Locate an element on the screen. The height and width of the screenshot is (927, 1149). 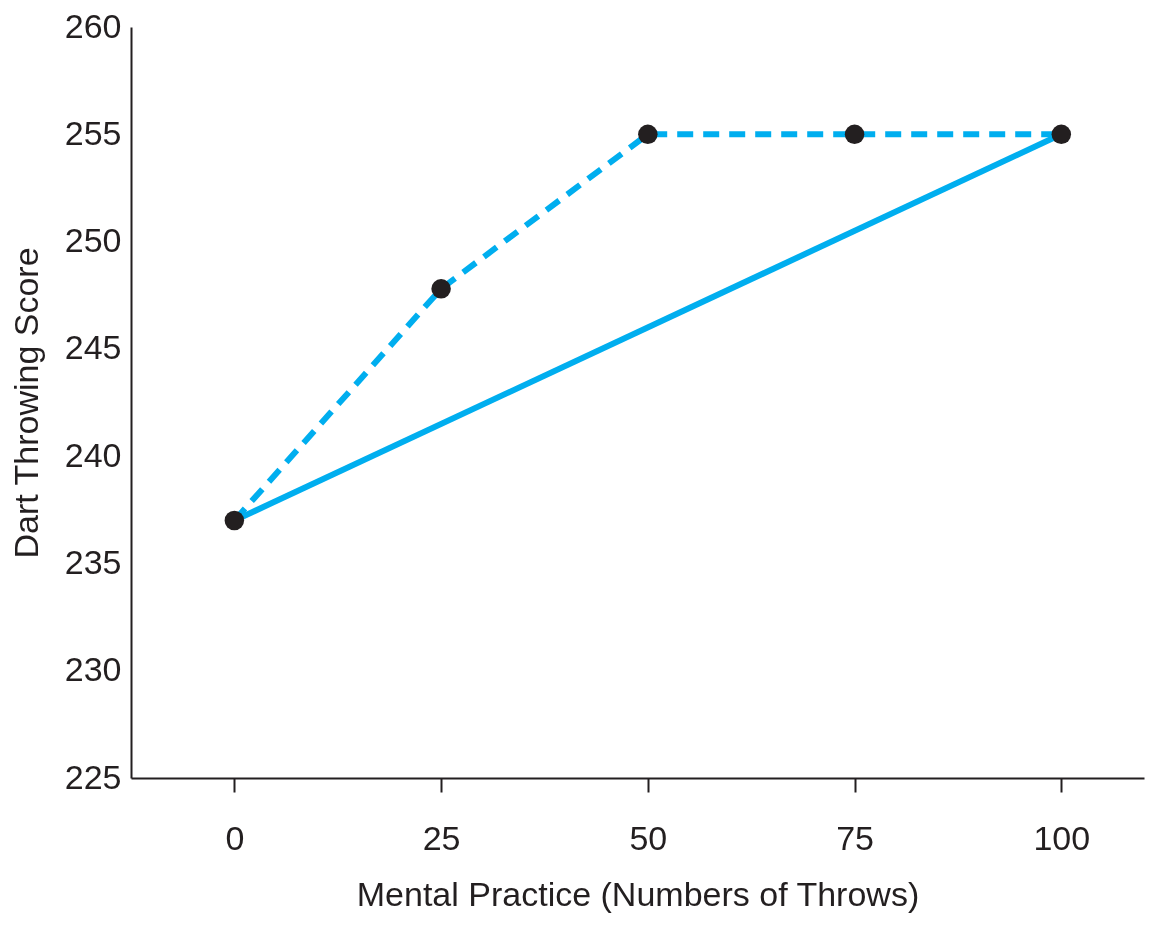
x-tick-label: 100 is located at coordinates (1062, 837).